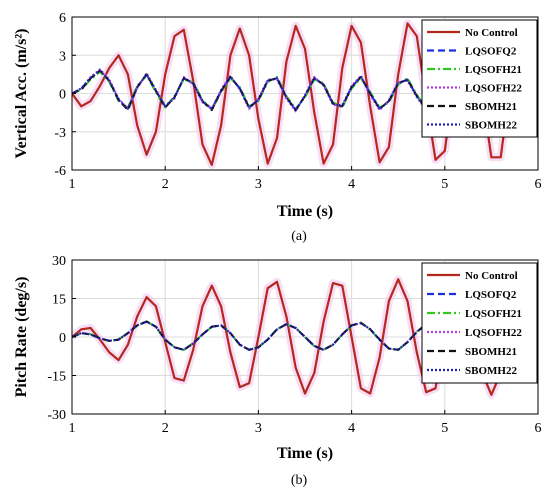 Image resolution: width=550 pixels, height=492 pixels. What do you see at coordinates (60, 133) in the screenshot?
I see `y-tick-label: -3` at bounding box center [60, 133].